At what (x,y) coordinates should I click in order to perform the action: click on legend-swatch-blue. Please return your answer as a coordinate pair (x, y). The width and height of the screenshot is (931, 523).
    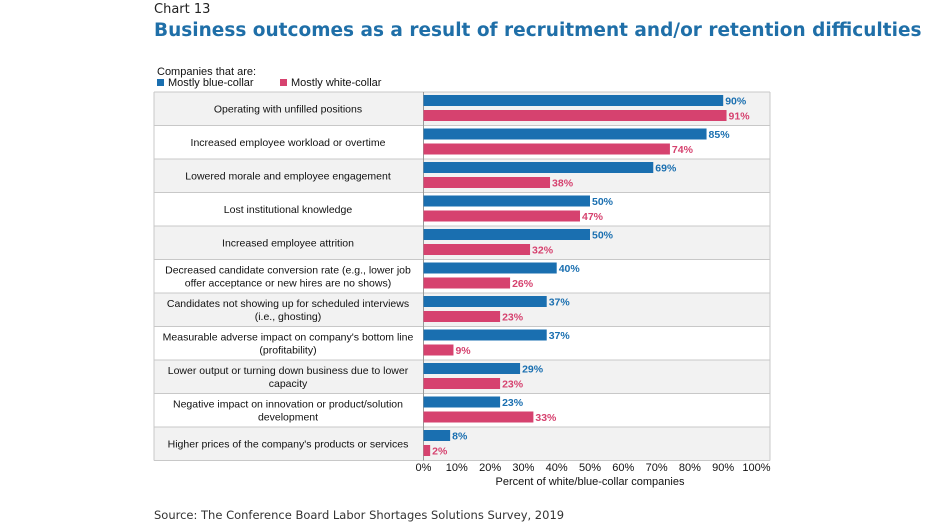
    Looking at the image, I should click on (160, 82).